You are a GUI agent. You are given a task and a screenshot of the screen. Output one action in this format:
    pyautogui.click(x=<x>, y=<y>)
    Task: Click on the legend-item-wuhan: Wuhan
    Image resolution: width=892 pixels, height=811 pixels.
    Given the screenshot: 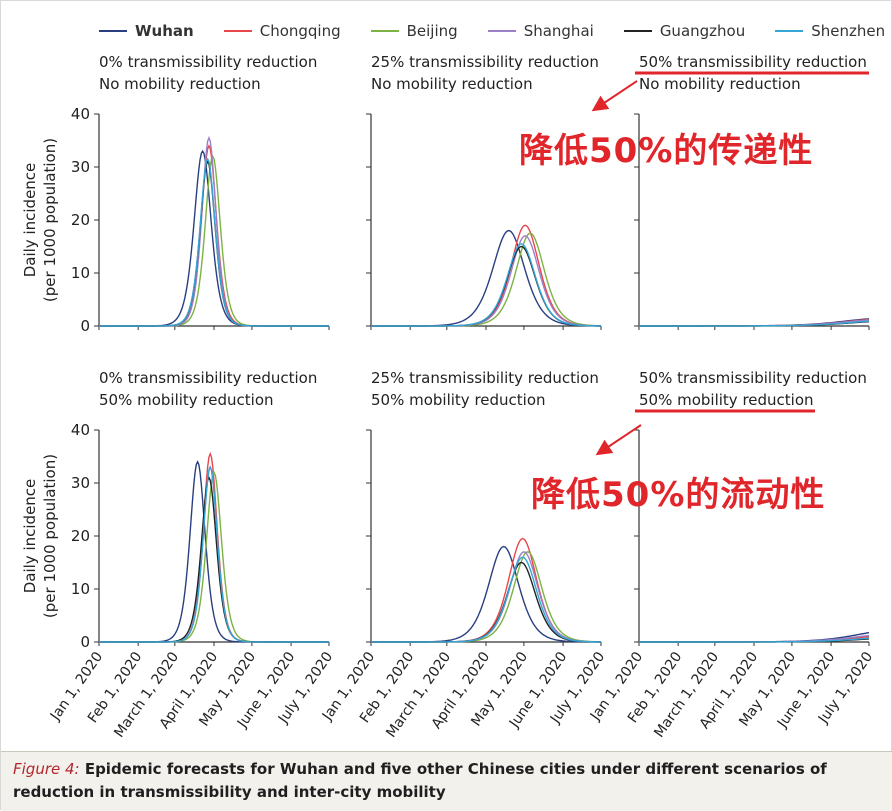 What is the action you would take?
    pyautogui.click(x=146, y=31)
    